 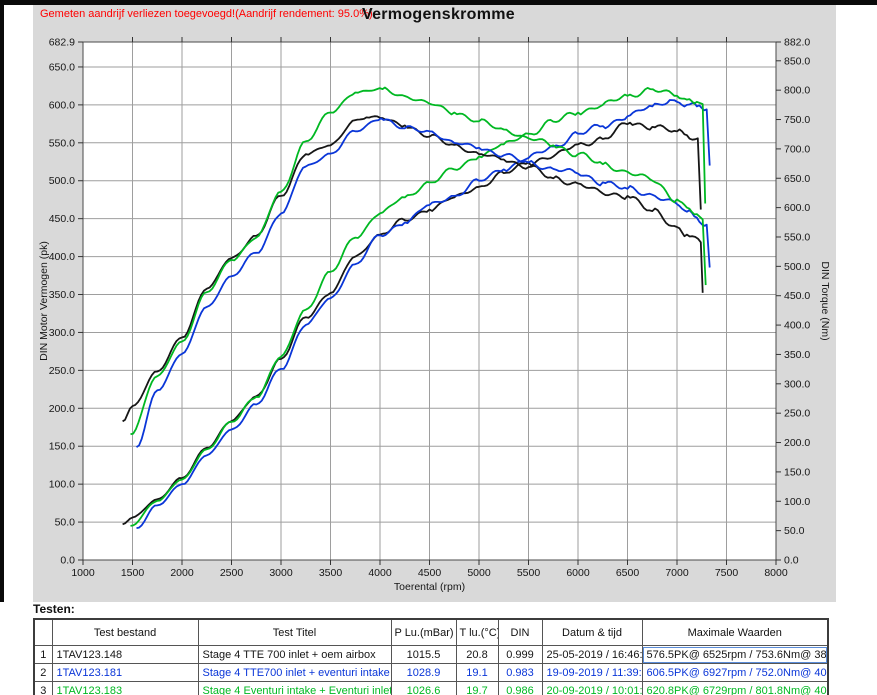 What do you see at coordinates (797, 384) in the screenshot?
I see `right-tick-label: 300.0` at bounding box center [797, 384].